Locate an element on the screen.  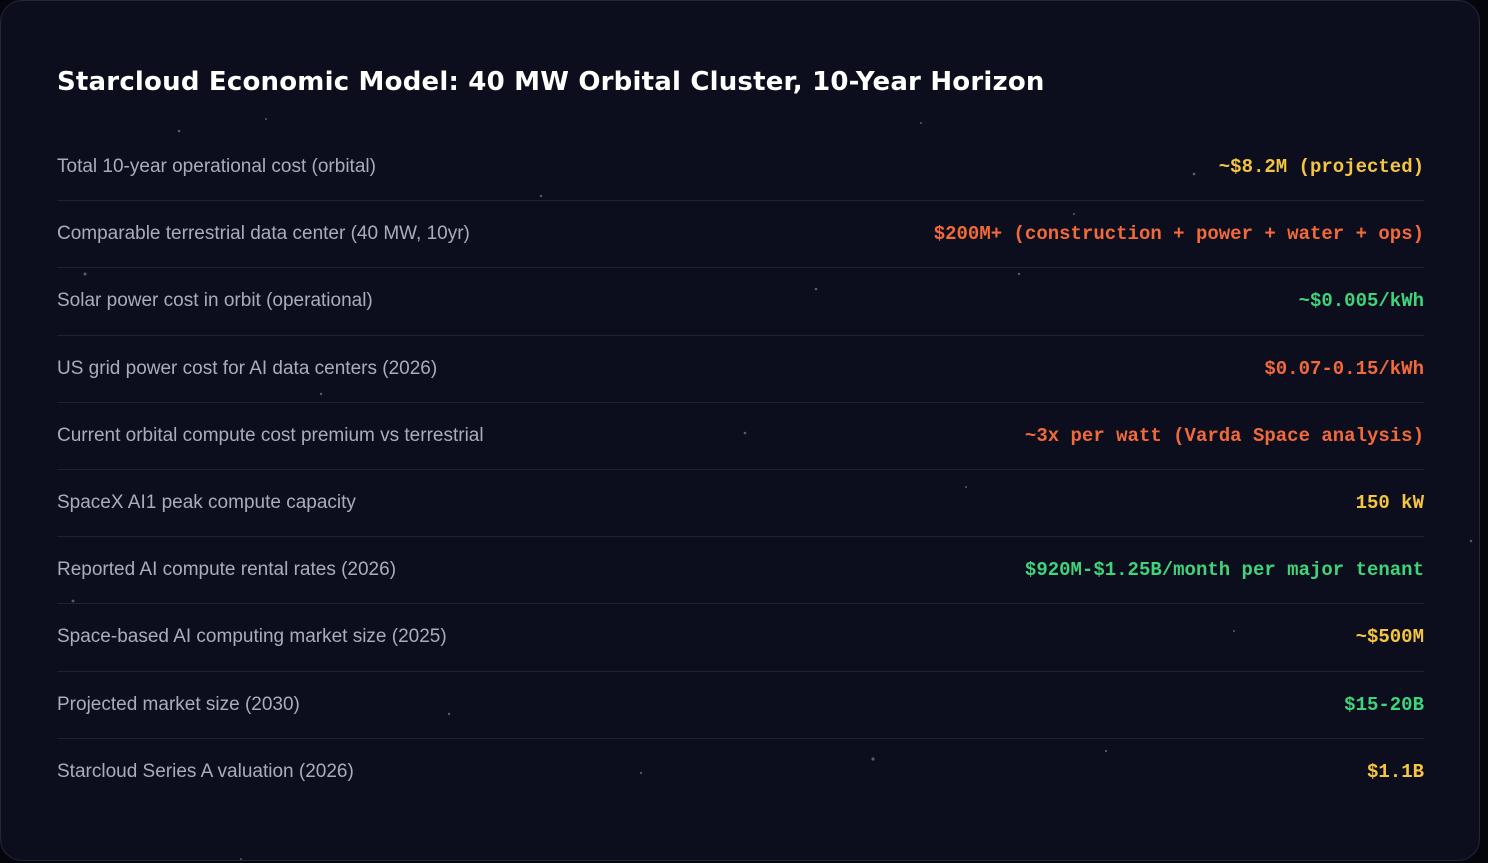
table-row: SpaceX AI1 peak compute capacity 150 kW is located at coordinates (740, 504).